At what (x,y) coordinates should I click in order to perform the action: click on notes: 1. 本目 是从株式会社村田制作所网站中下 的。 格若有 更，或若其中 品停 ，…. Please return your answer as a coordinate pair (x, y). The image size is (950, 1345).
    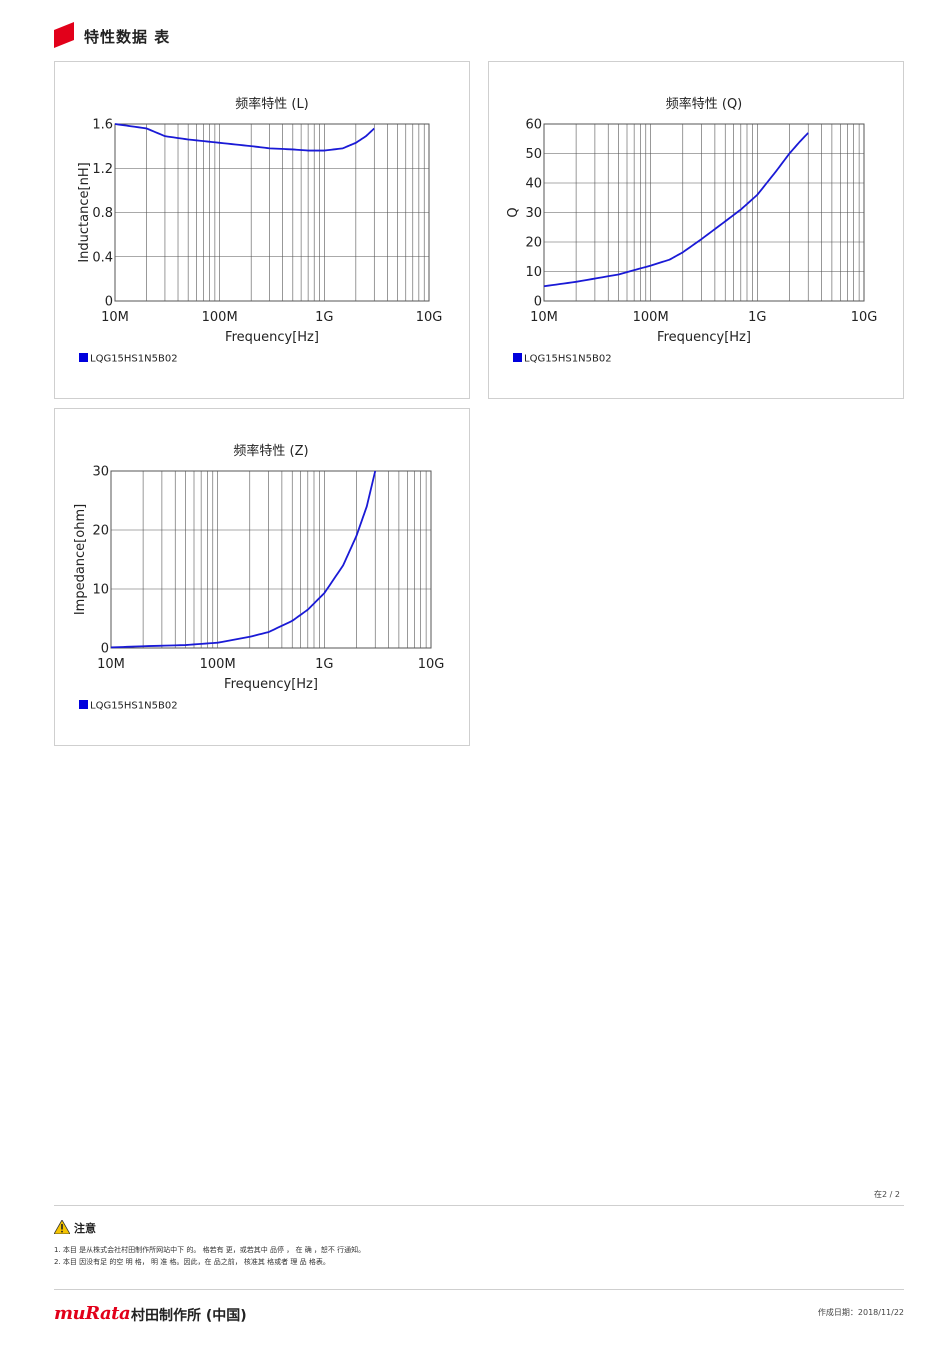
    Looking at the image, I should click on (209, 1256).